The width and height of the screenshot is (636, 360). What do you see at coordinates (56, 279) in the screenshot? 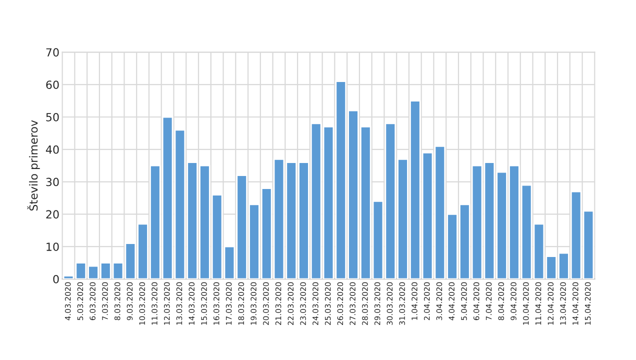
I see `y-tick-label: 0` at bounding box center [56, 279].